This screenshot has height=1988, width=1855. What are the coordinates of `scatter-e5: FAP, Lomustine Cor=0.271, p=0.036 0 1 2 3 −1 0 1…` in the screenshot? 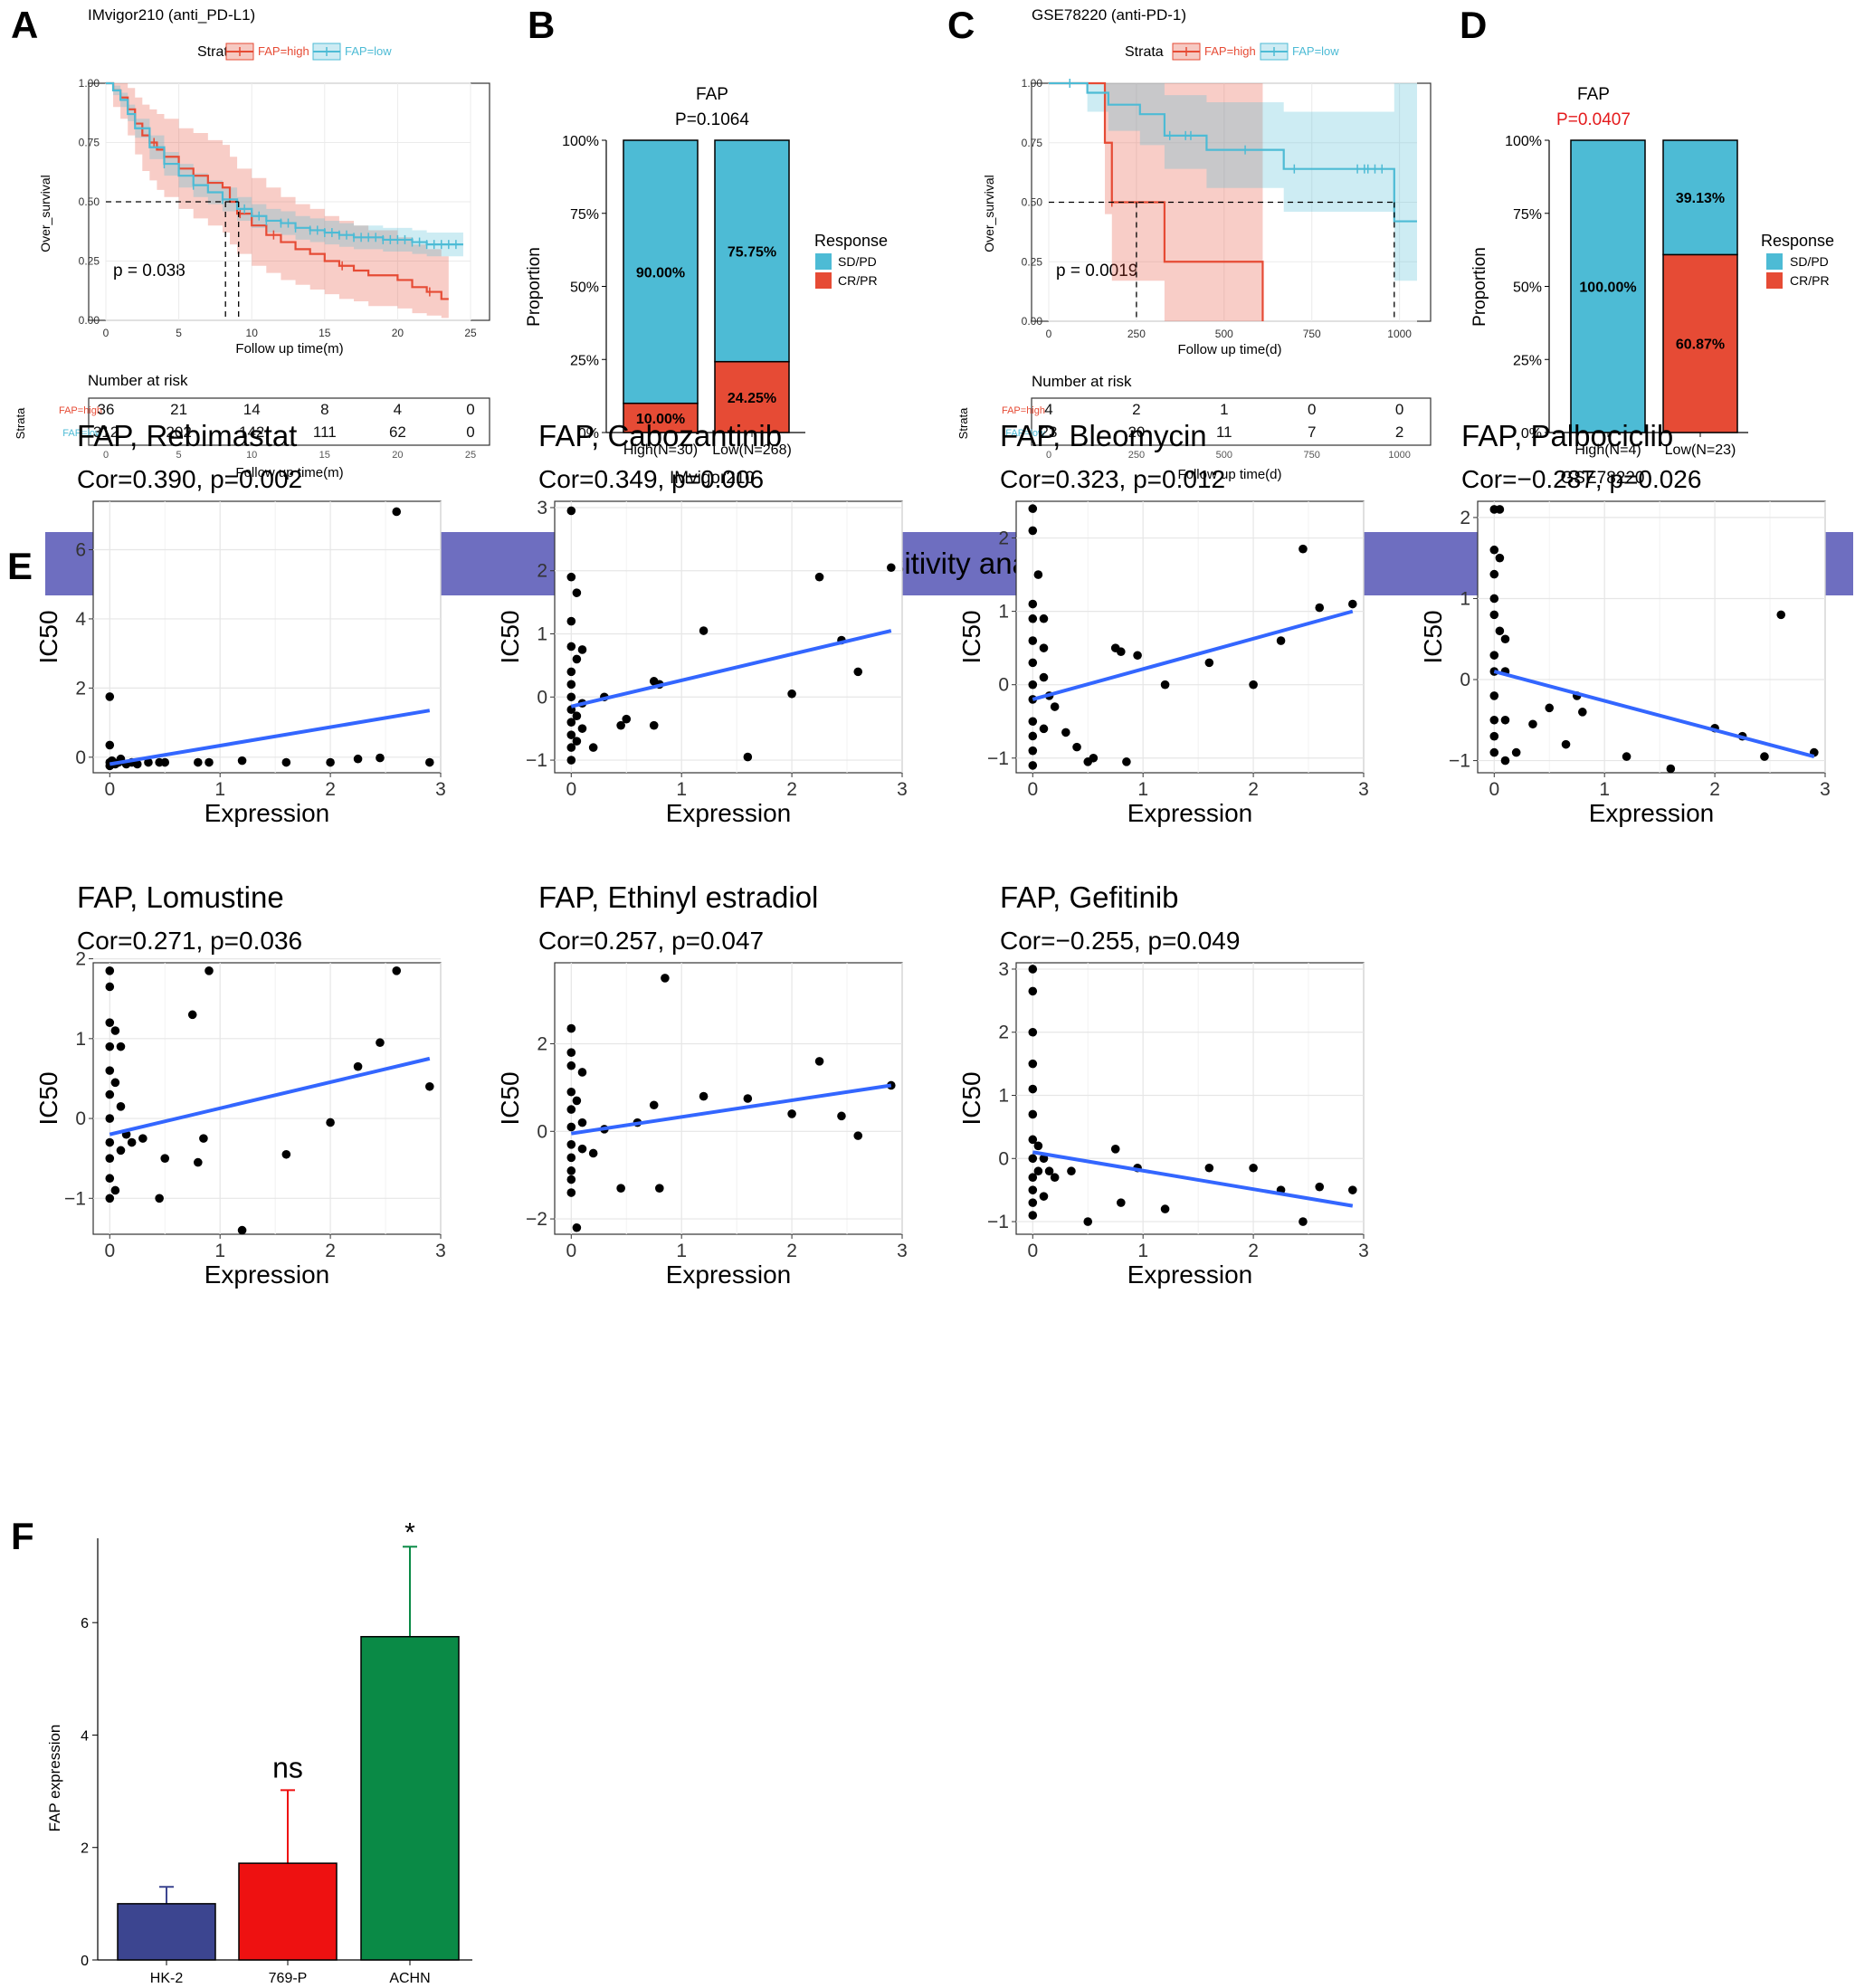 It's located at (240, 1084).